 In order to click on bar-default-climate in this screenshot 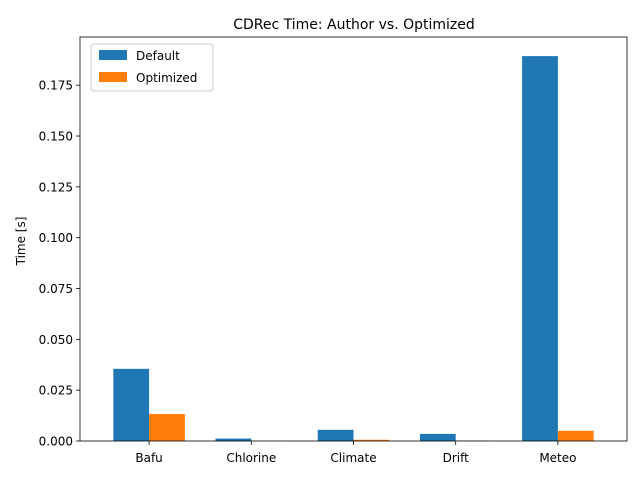, I will do `click(335, 435)`.